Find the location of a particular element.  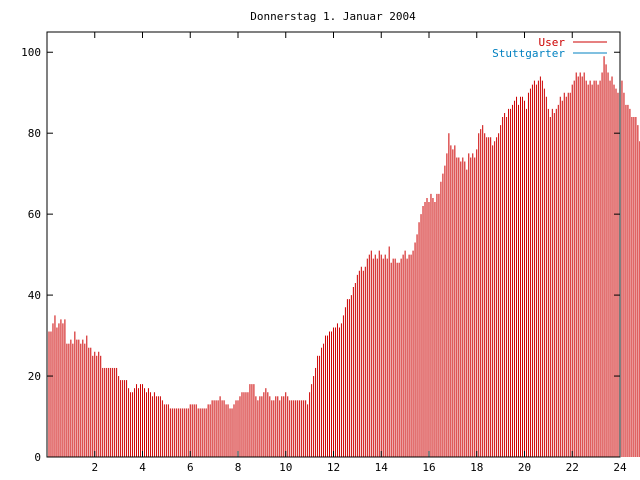

legend-label: Stuttgarter is located at coordinates (528, 53).